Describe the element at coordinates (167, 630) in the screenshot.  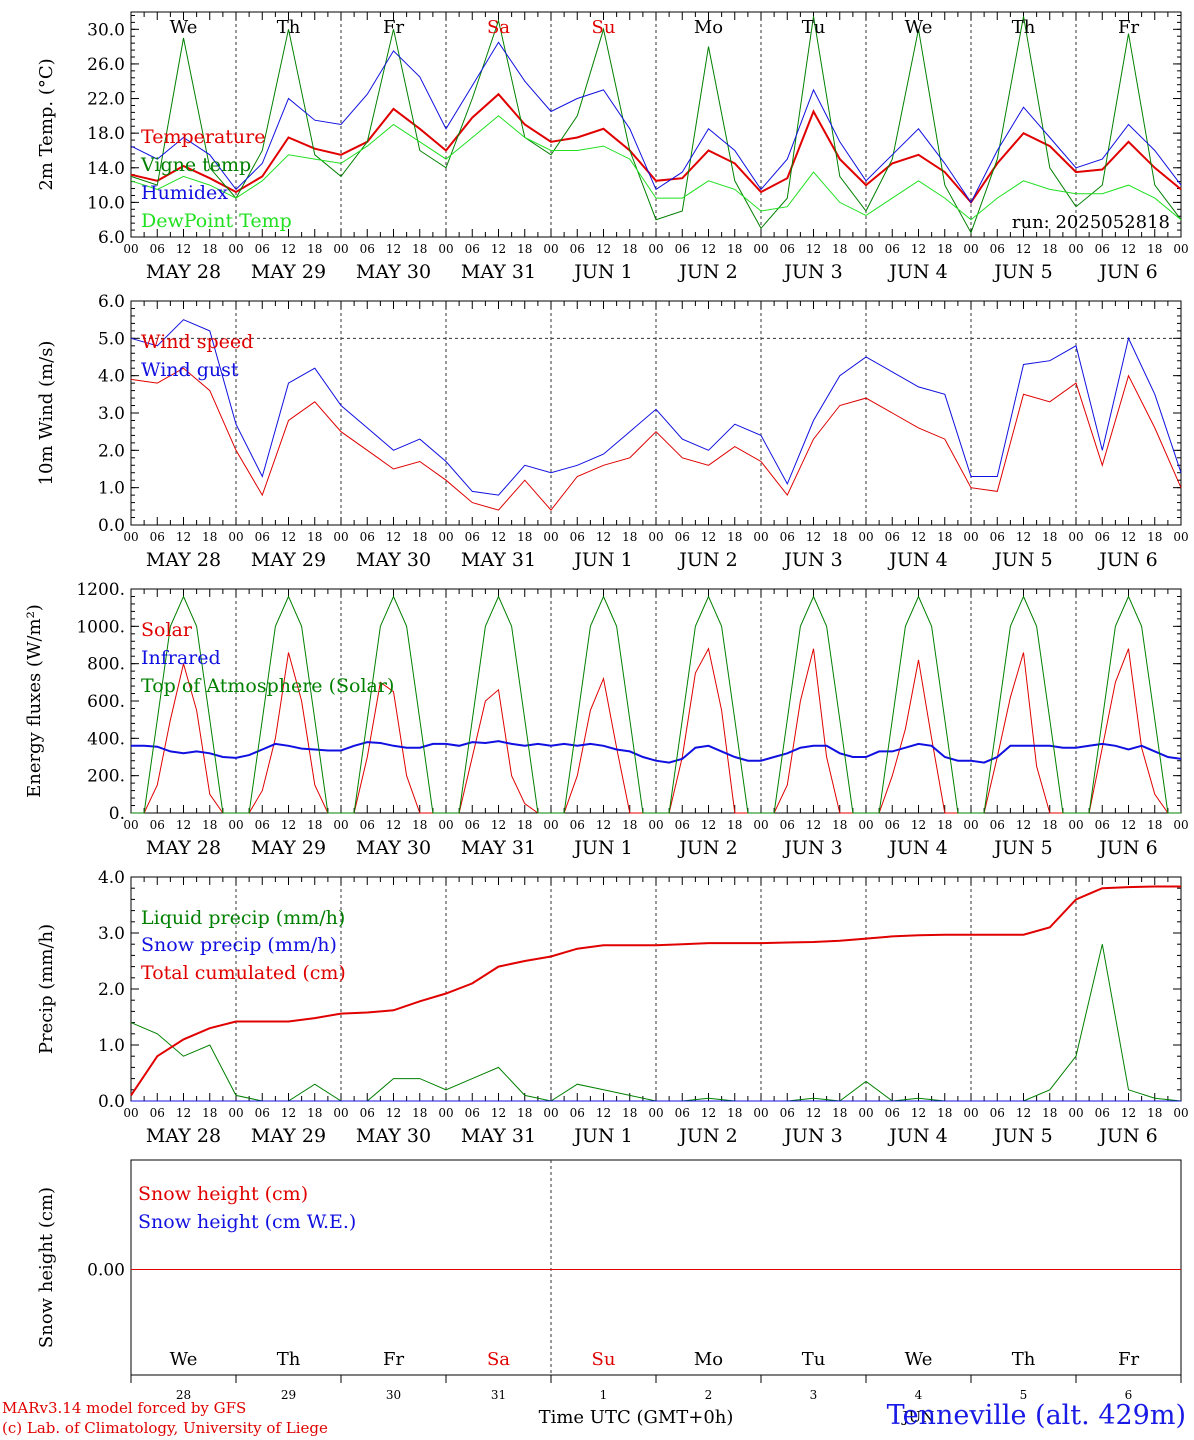
I see `legend-energy-0: Solar` at that location.